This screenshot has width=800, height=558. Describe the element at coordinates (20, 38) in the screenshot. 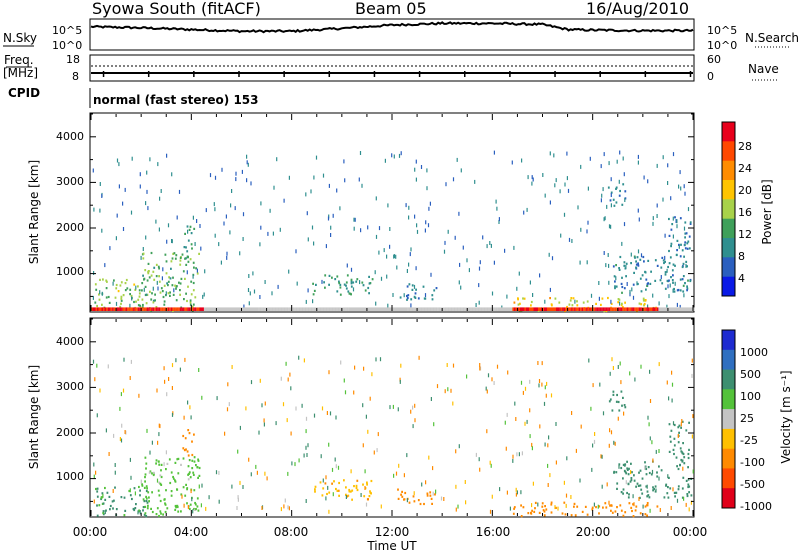

I see `nsky-label: N.Sky` at that location.